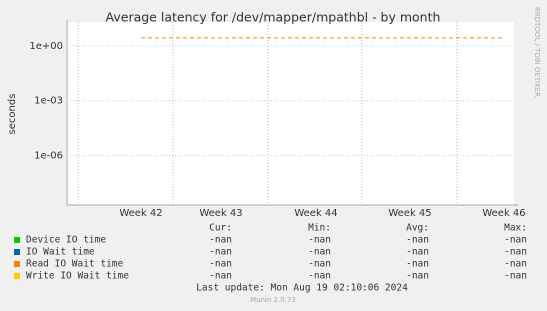 Image resolution: width=547 pixels, height=311 pixels. Describe the element at coordinates (515, 228) in the screenshot. I see `legend-header: Max:` at that location.